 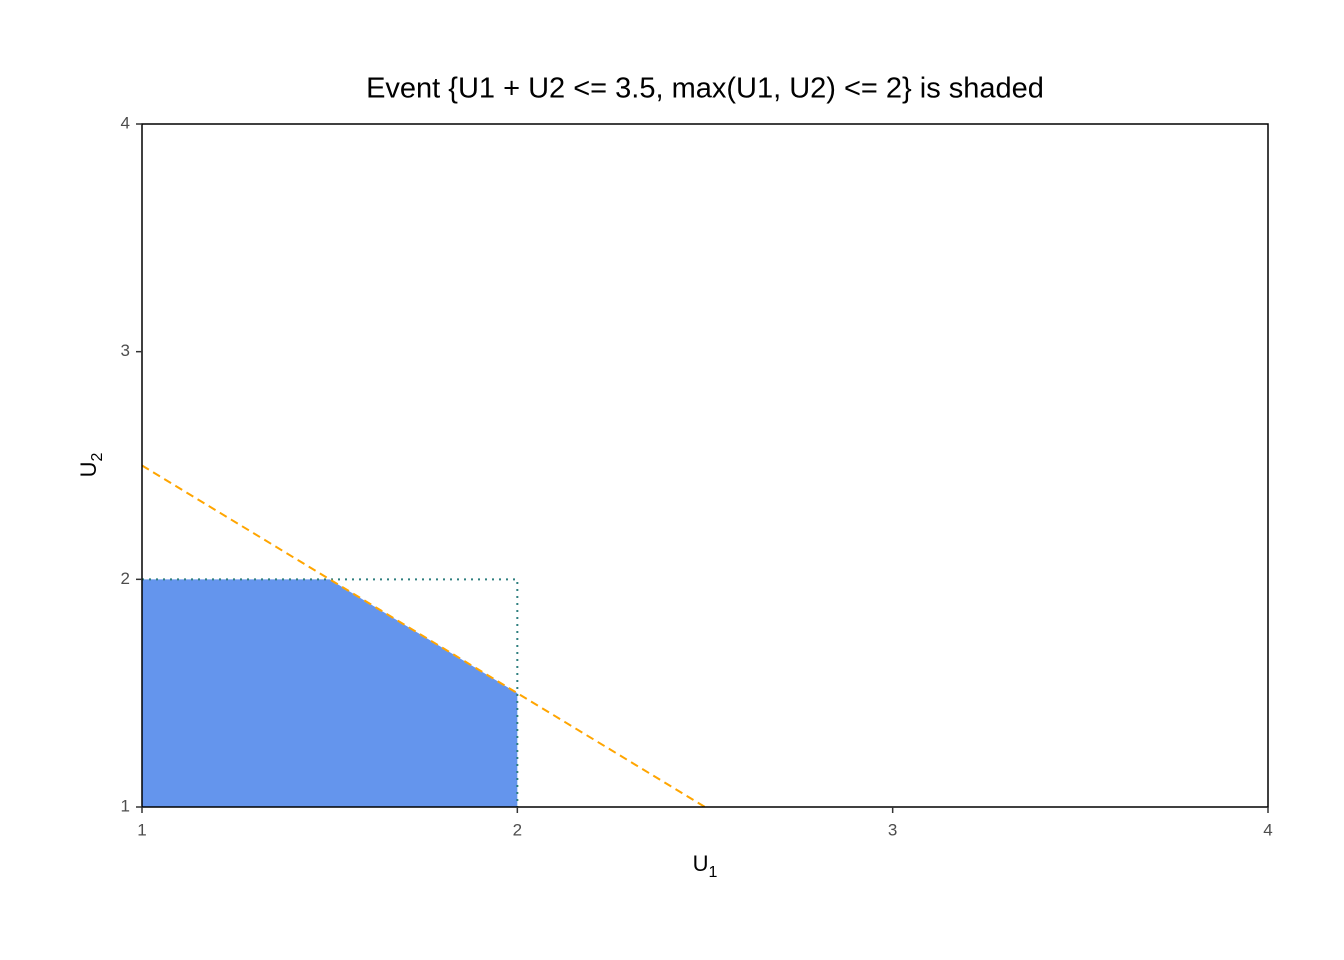 What do you see at coordinates (97, 457) in the screenshot?
I see `y-axis-label-sub: 2` at bounding box center [97, 457].